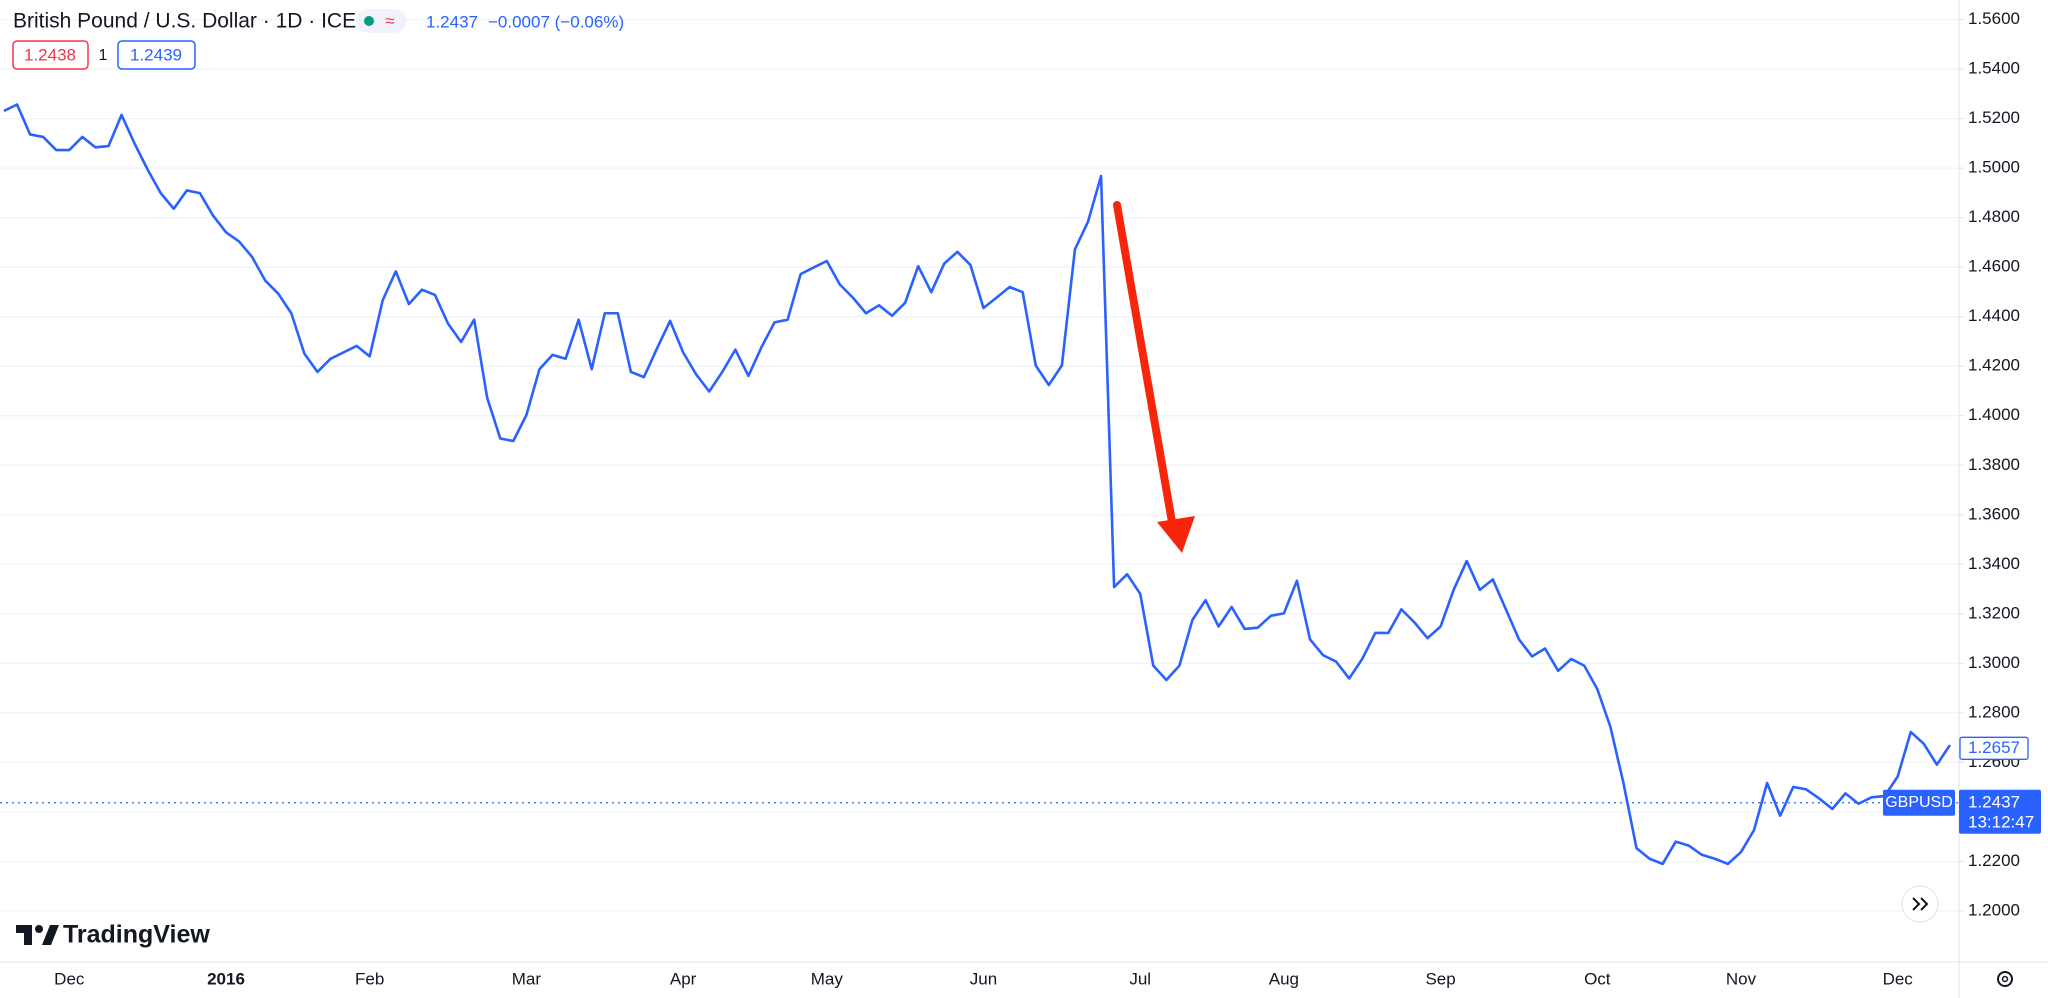 The height and width of the screenshot is (998, 2048). I want to click on ask-box, so click(156, 55).